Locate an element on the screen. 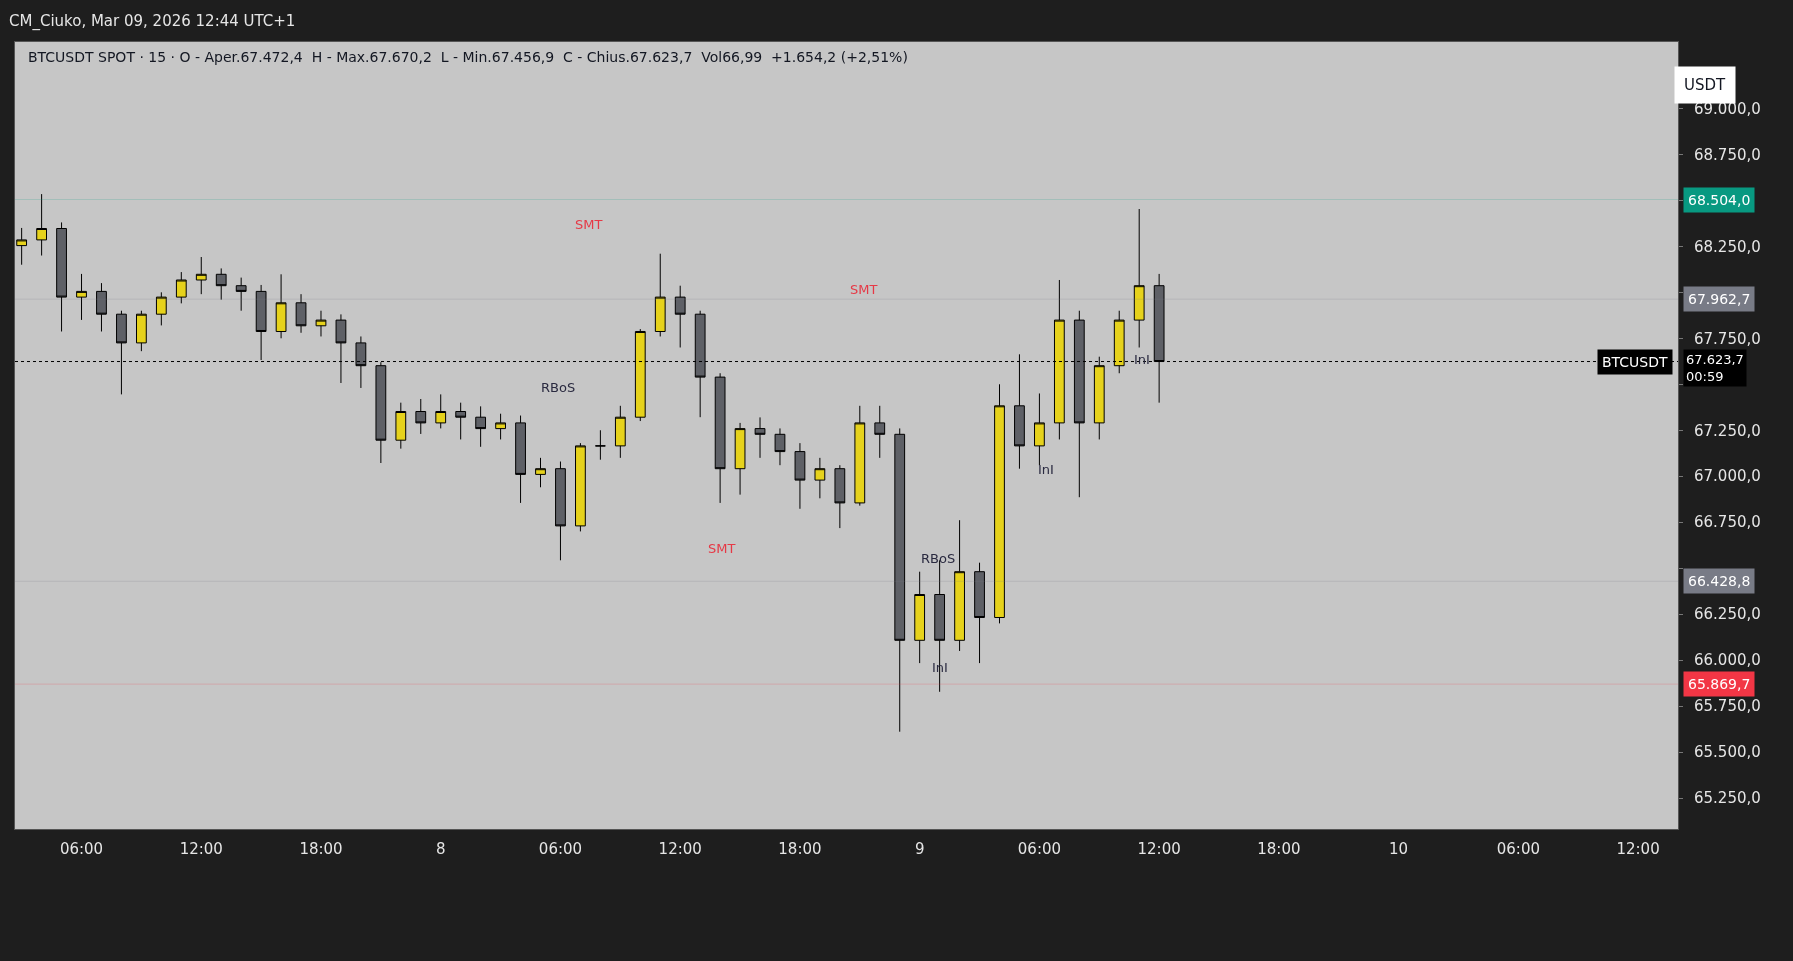  y-tick-label: 66.000,0 is located at coordinates (1727, 660).